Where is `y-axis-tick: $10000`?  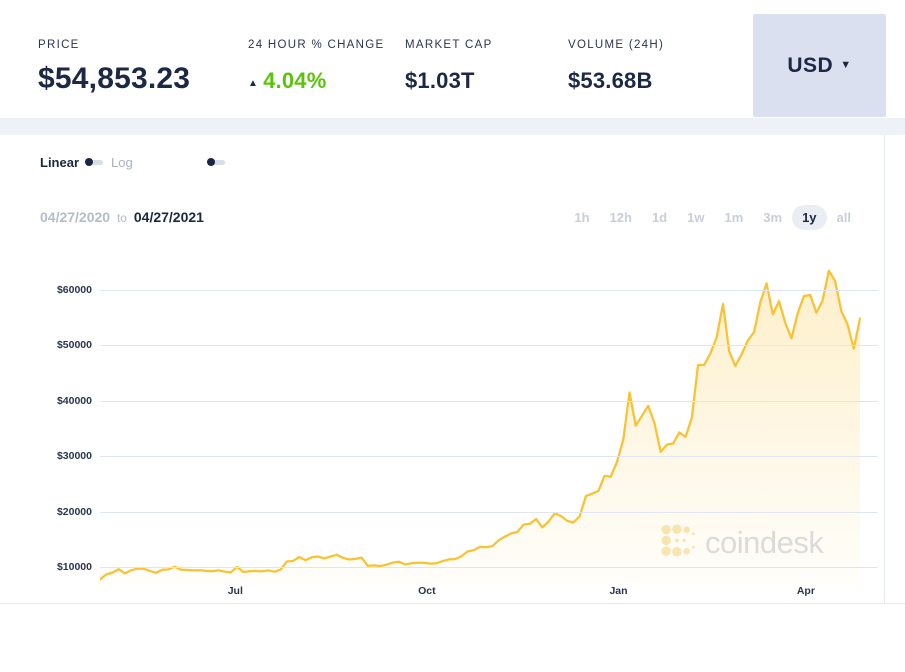
y-axis-tick: $10000 is located at coordinates (74, 567).